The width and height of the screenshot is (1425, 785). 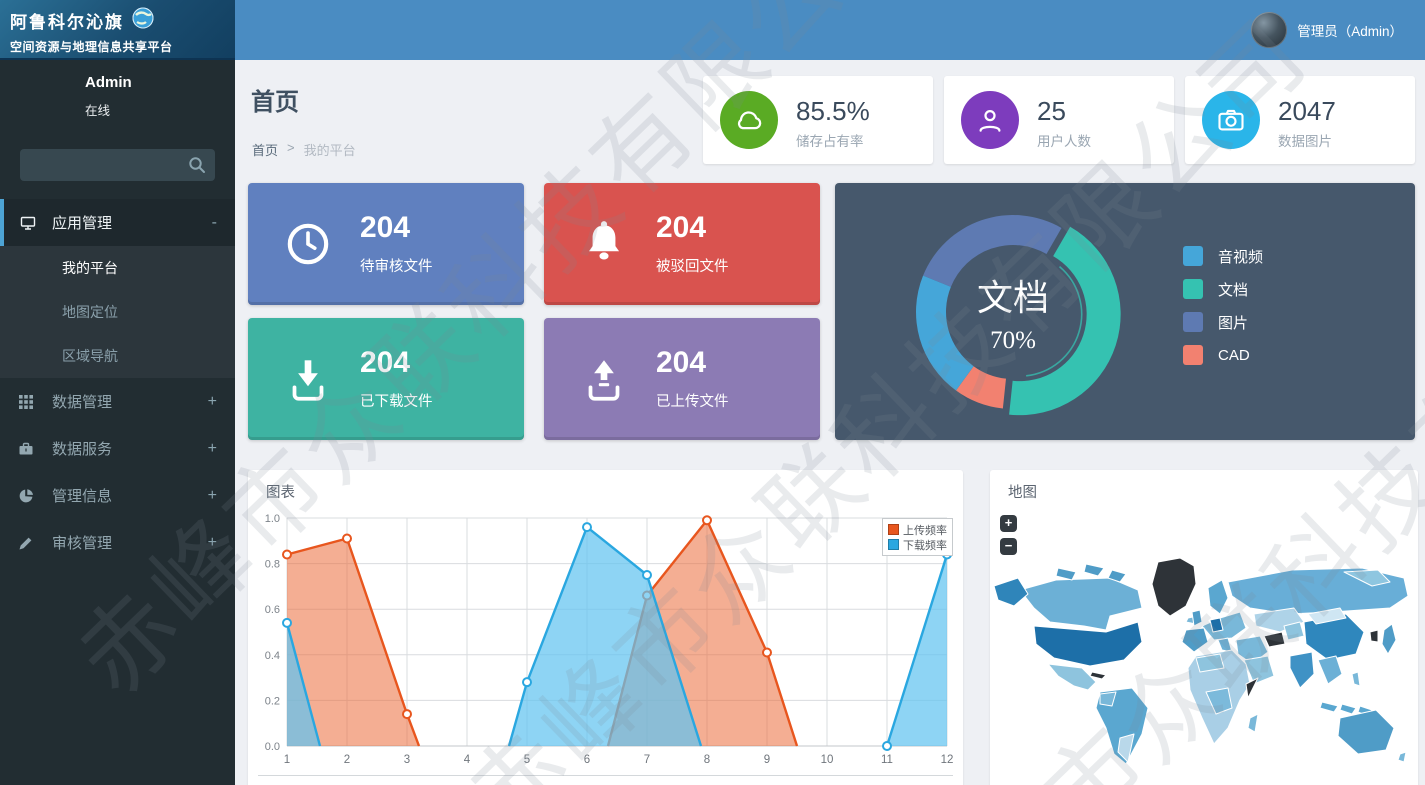 I want to click on upload-icon, so click(x=604, y=379).